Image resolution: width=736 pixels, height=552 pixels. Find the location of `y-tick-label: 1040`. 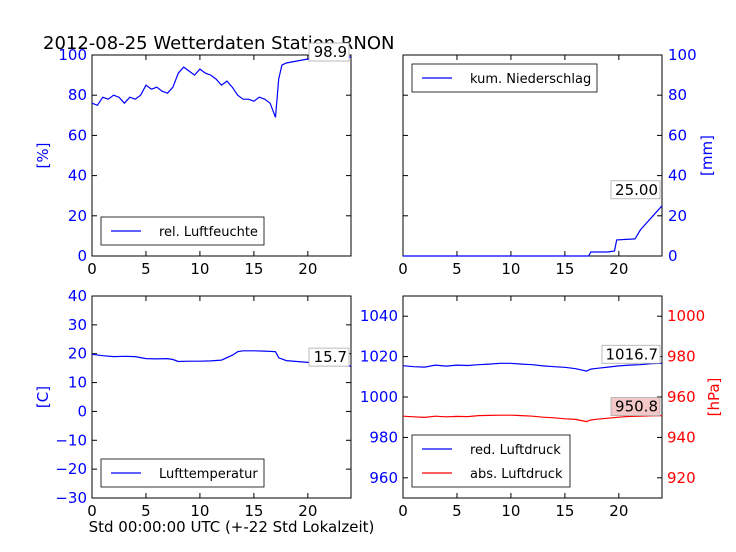

y-tick-label: 1040 is located at coordinates (379, 316).